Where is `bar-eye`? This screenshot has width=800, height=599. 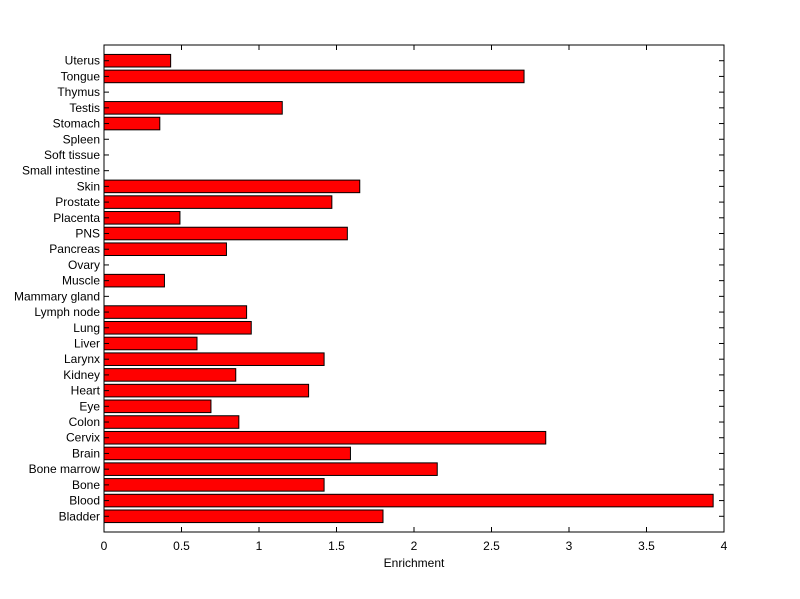
bar-eye is located at coordinates (157, 406).